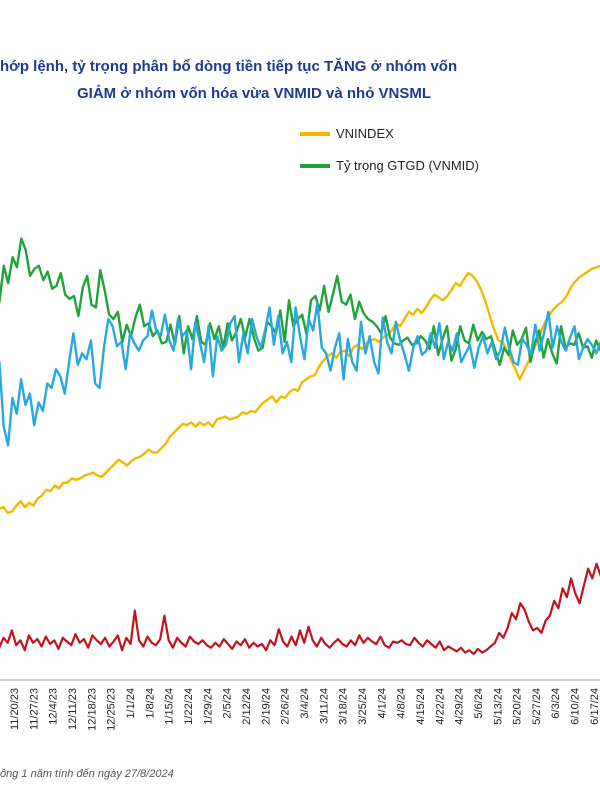 This screenshot has width=600, height=800. What do you see at coordinates (286, 706) in the screenshot?
I see `x-tick-label: 2/26/24` at bounding box center [286, 706].